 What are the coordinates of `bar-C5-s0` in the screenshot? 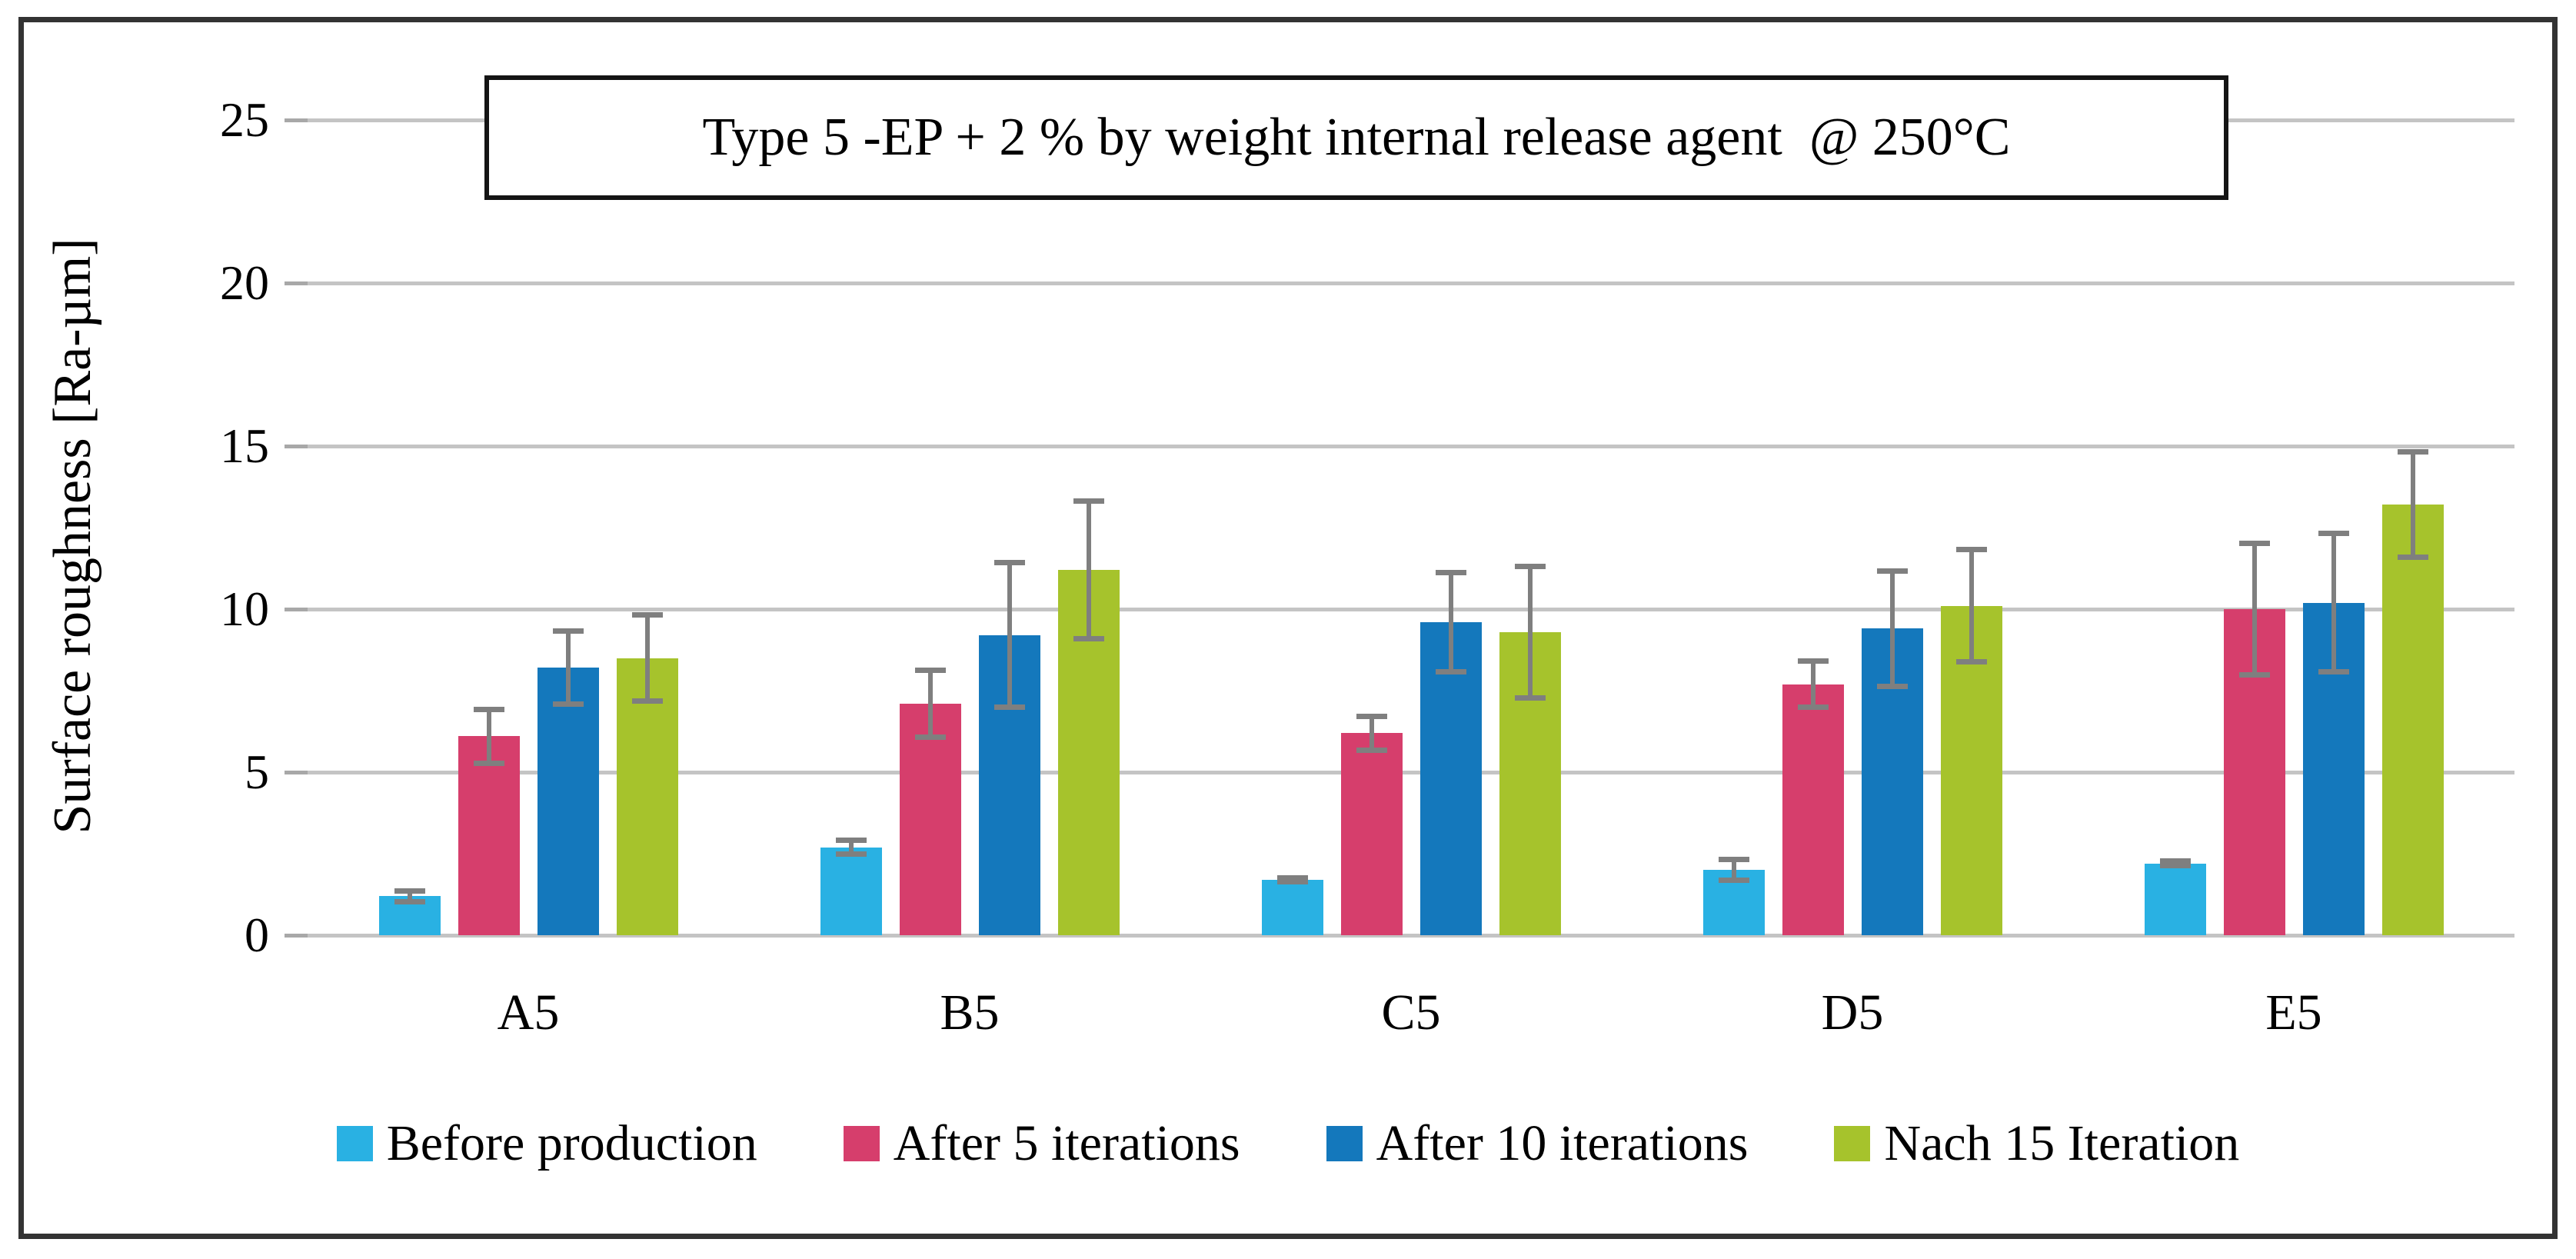 It's located at (1292, 907).